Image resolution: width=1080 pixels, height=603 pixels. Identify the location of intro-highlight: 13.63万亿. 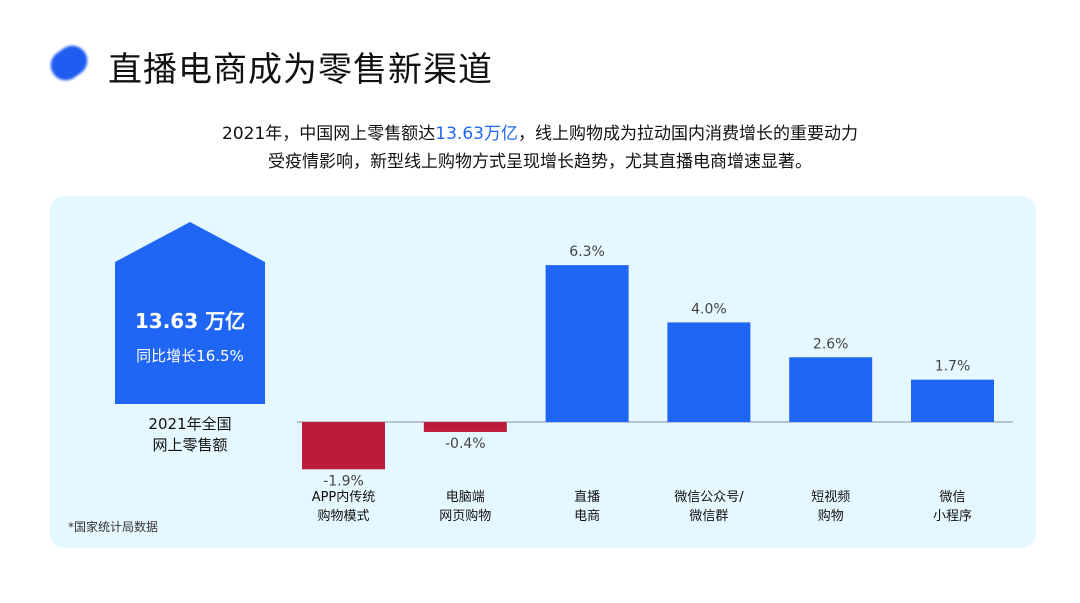
(476, 134).